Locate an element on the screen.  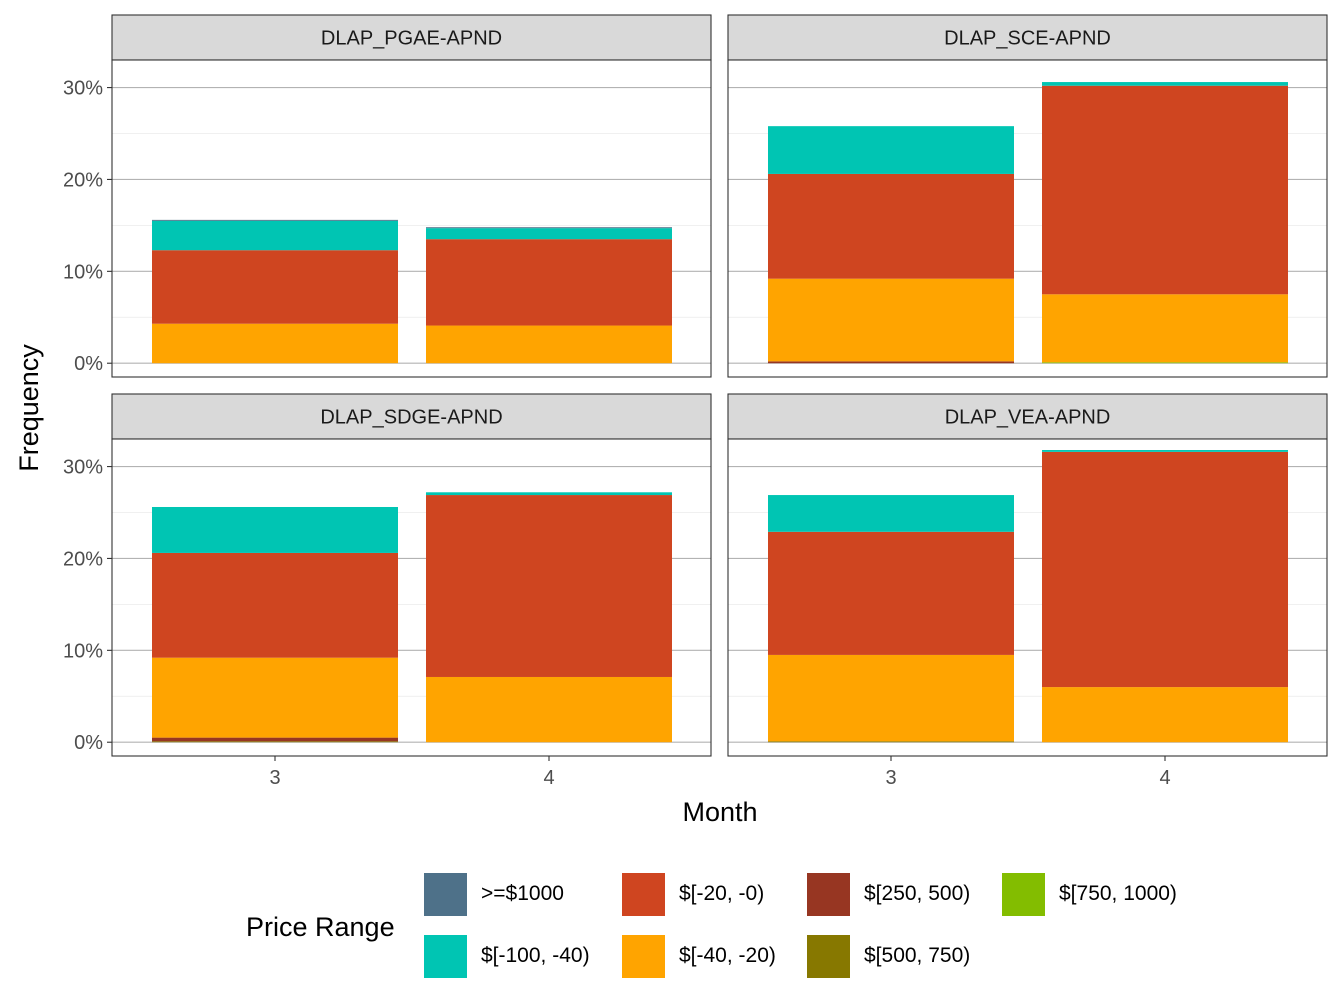
legend-swatch-neg100-neg40 is located at coordinates (445, 956).